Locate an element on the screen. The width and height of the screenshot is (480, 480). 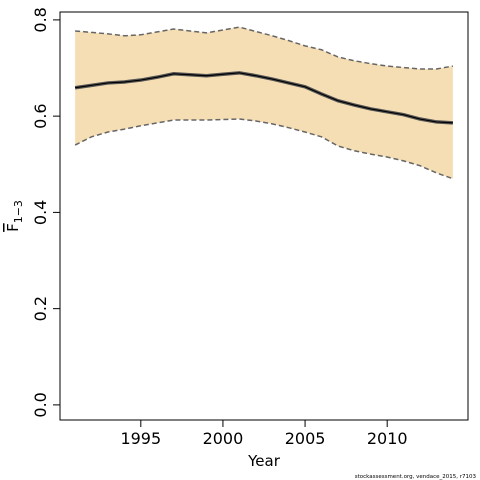
y-tick-label: 0.4 is located at coordinates (40, 212).